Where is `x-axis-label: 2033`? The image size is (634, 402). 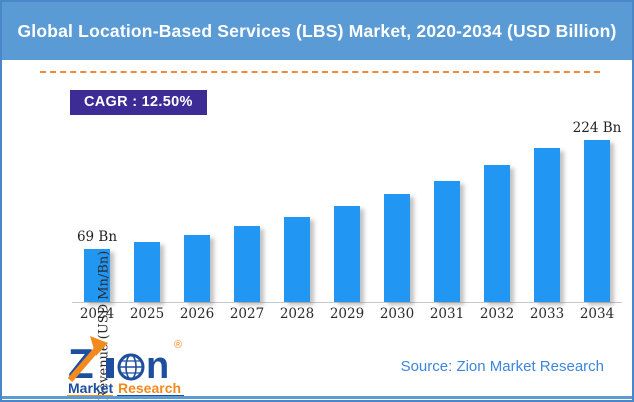
x-axis-label: 2033 is located at coordinates (547, 314).